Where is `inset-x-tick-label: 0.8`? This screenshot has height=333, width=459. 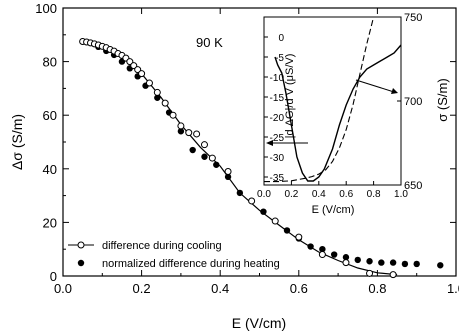 inset-x-tick-label: 0.8 is located at coordinates (374, 194).